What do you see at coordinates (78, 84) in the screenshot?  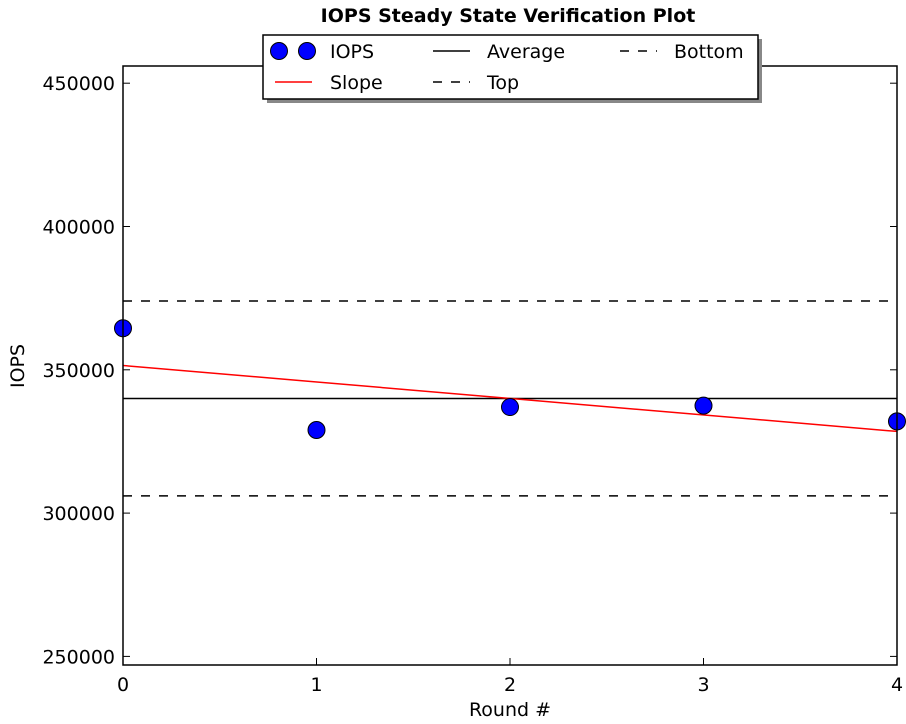 I see `y-tick-label-4: 450000` at bounding box center [78, 84].